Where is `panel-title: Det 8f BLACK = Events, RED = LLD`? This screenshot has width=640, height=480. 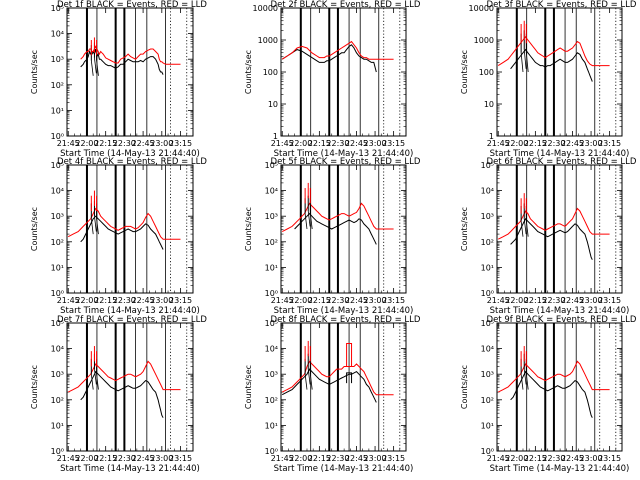
panel-title: Det 8f BLACK = Events, RED = LLD is located at coordinates (346, 320).